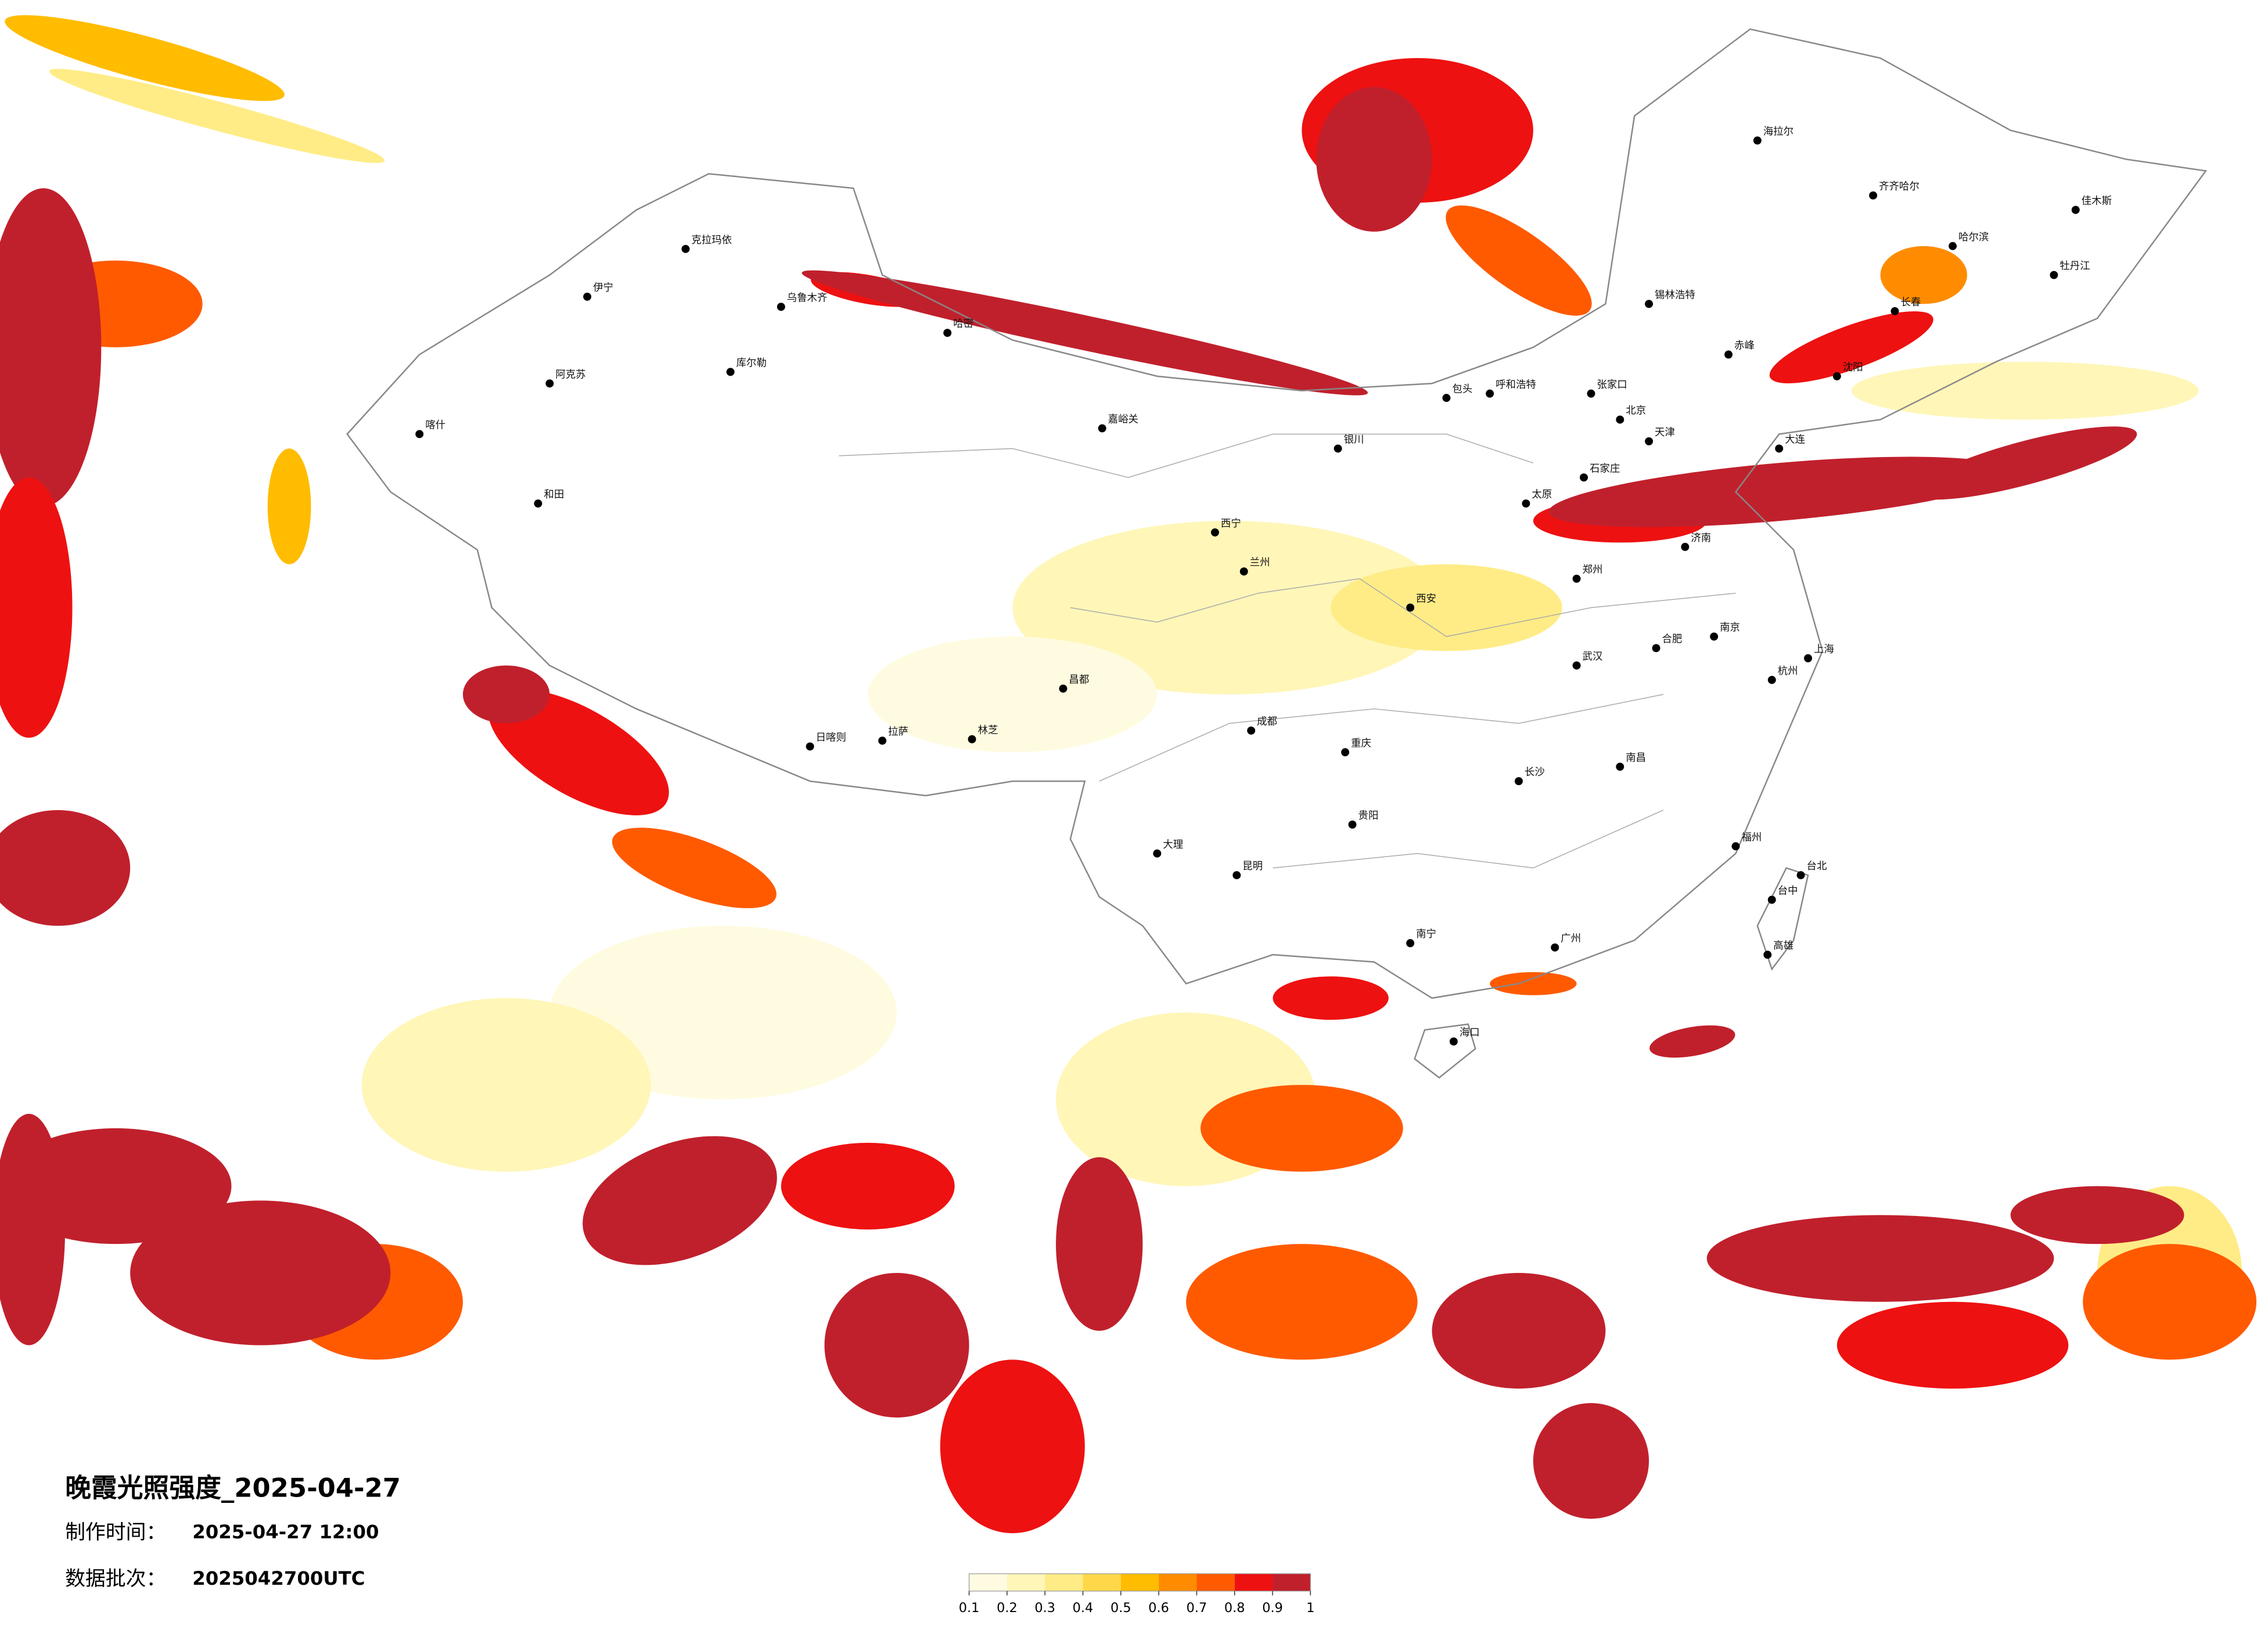 The width and height of the screenshot is (2268, 1626). Describe the element at coordinates (1824, 650) in the screenshot. I see `city-label: 上海` at that location.